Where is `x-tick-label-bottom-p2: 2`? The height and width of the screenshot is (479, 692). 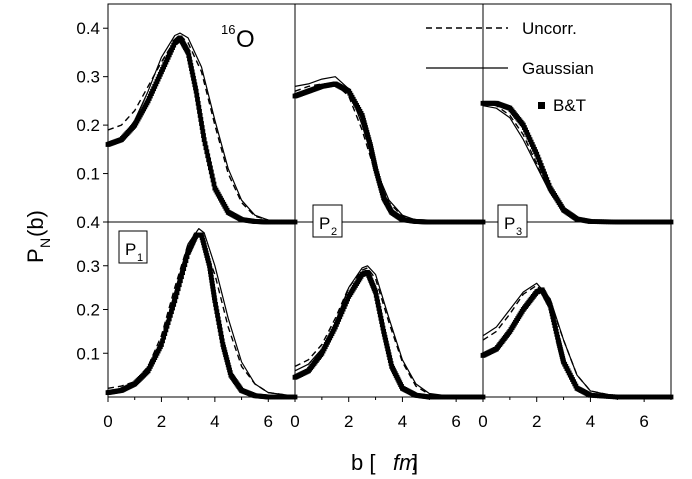
x-tick-label-bottom-p2: 2 is located at coordinates (348, 421).